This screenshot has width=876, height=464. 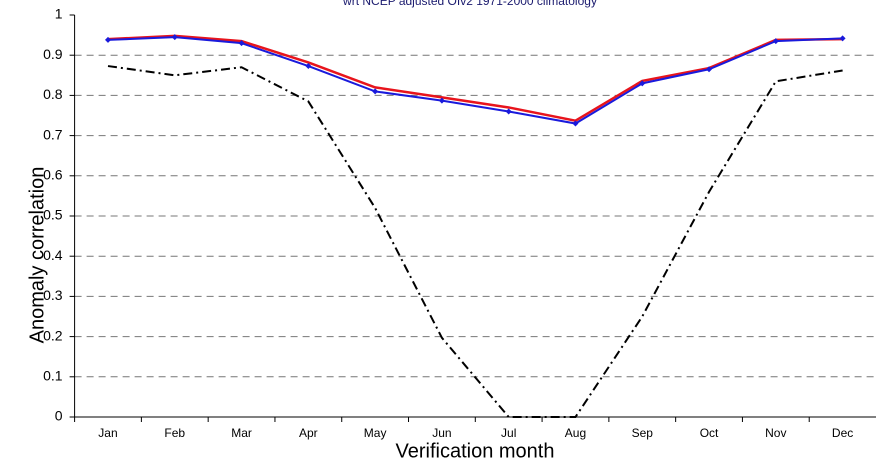 I want to click on y-tick-label: 0.5, so click(x=53, y=215).